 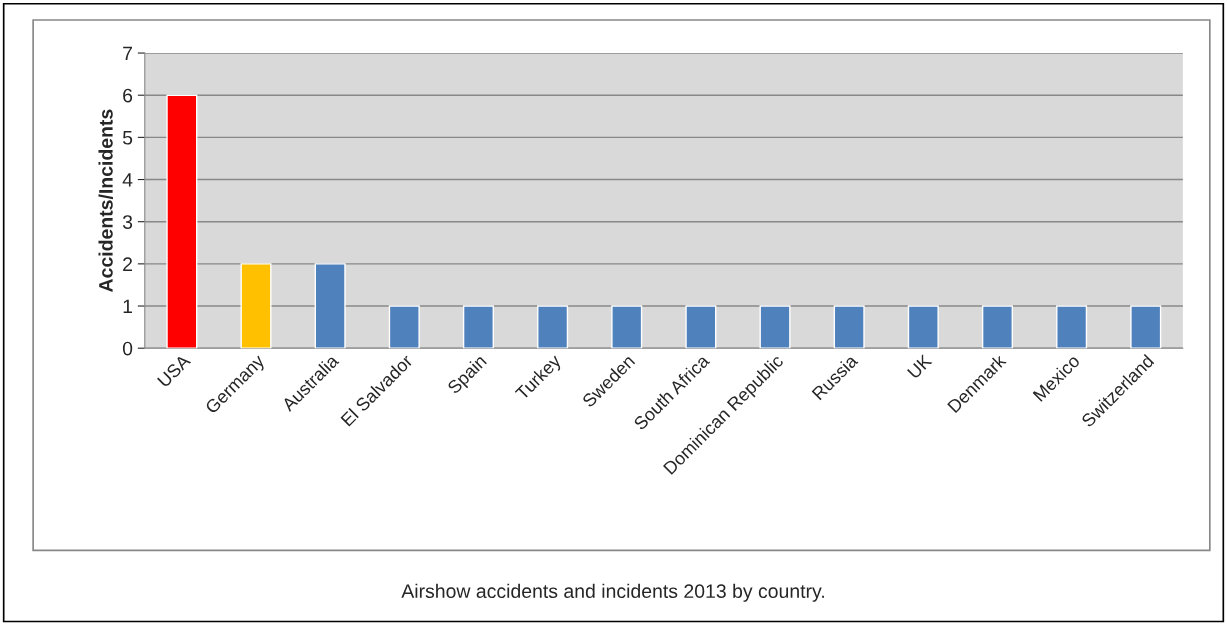 What do you see at coordinates (127, 348) in the screenshot?
I see `y-tick-label: 0` at bounding box center [127, 348].